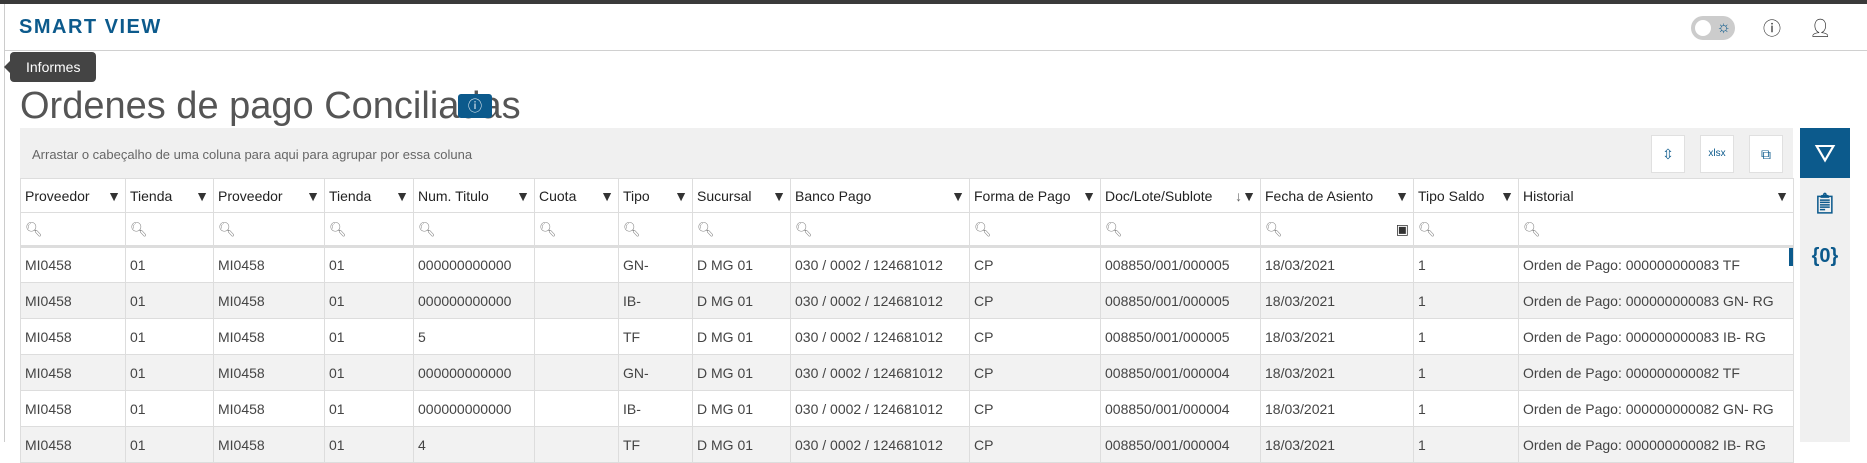  I want to click on app-header: SMART VIEW ☼ ⓘ 👤︎, so click(936, 27).